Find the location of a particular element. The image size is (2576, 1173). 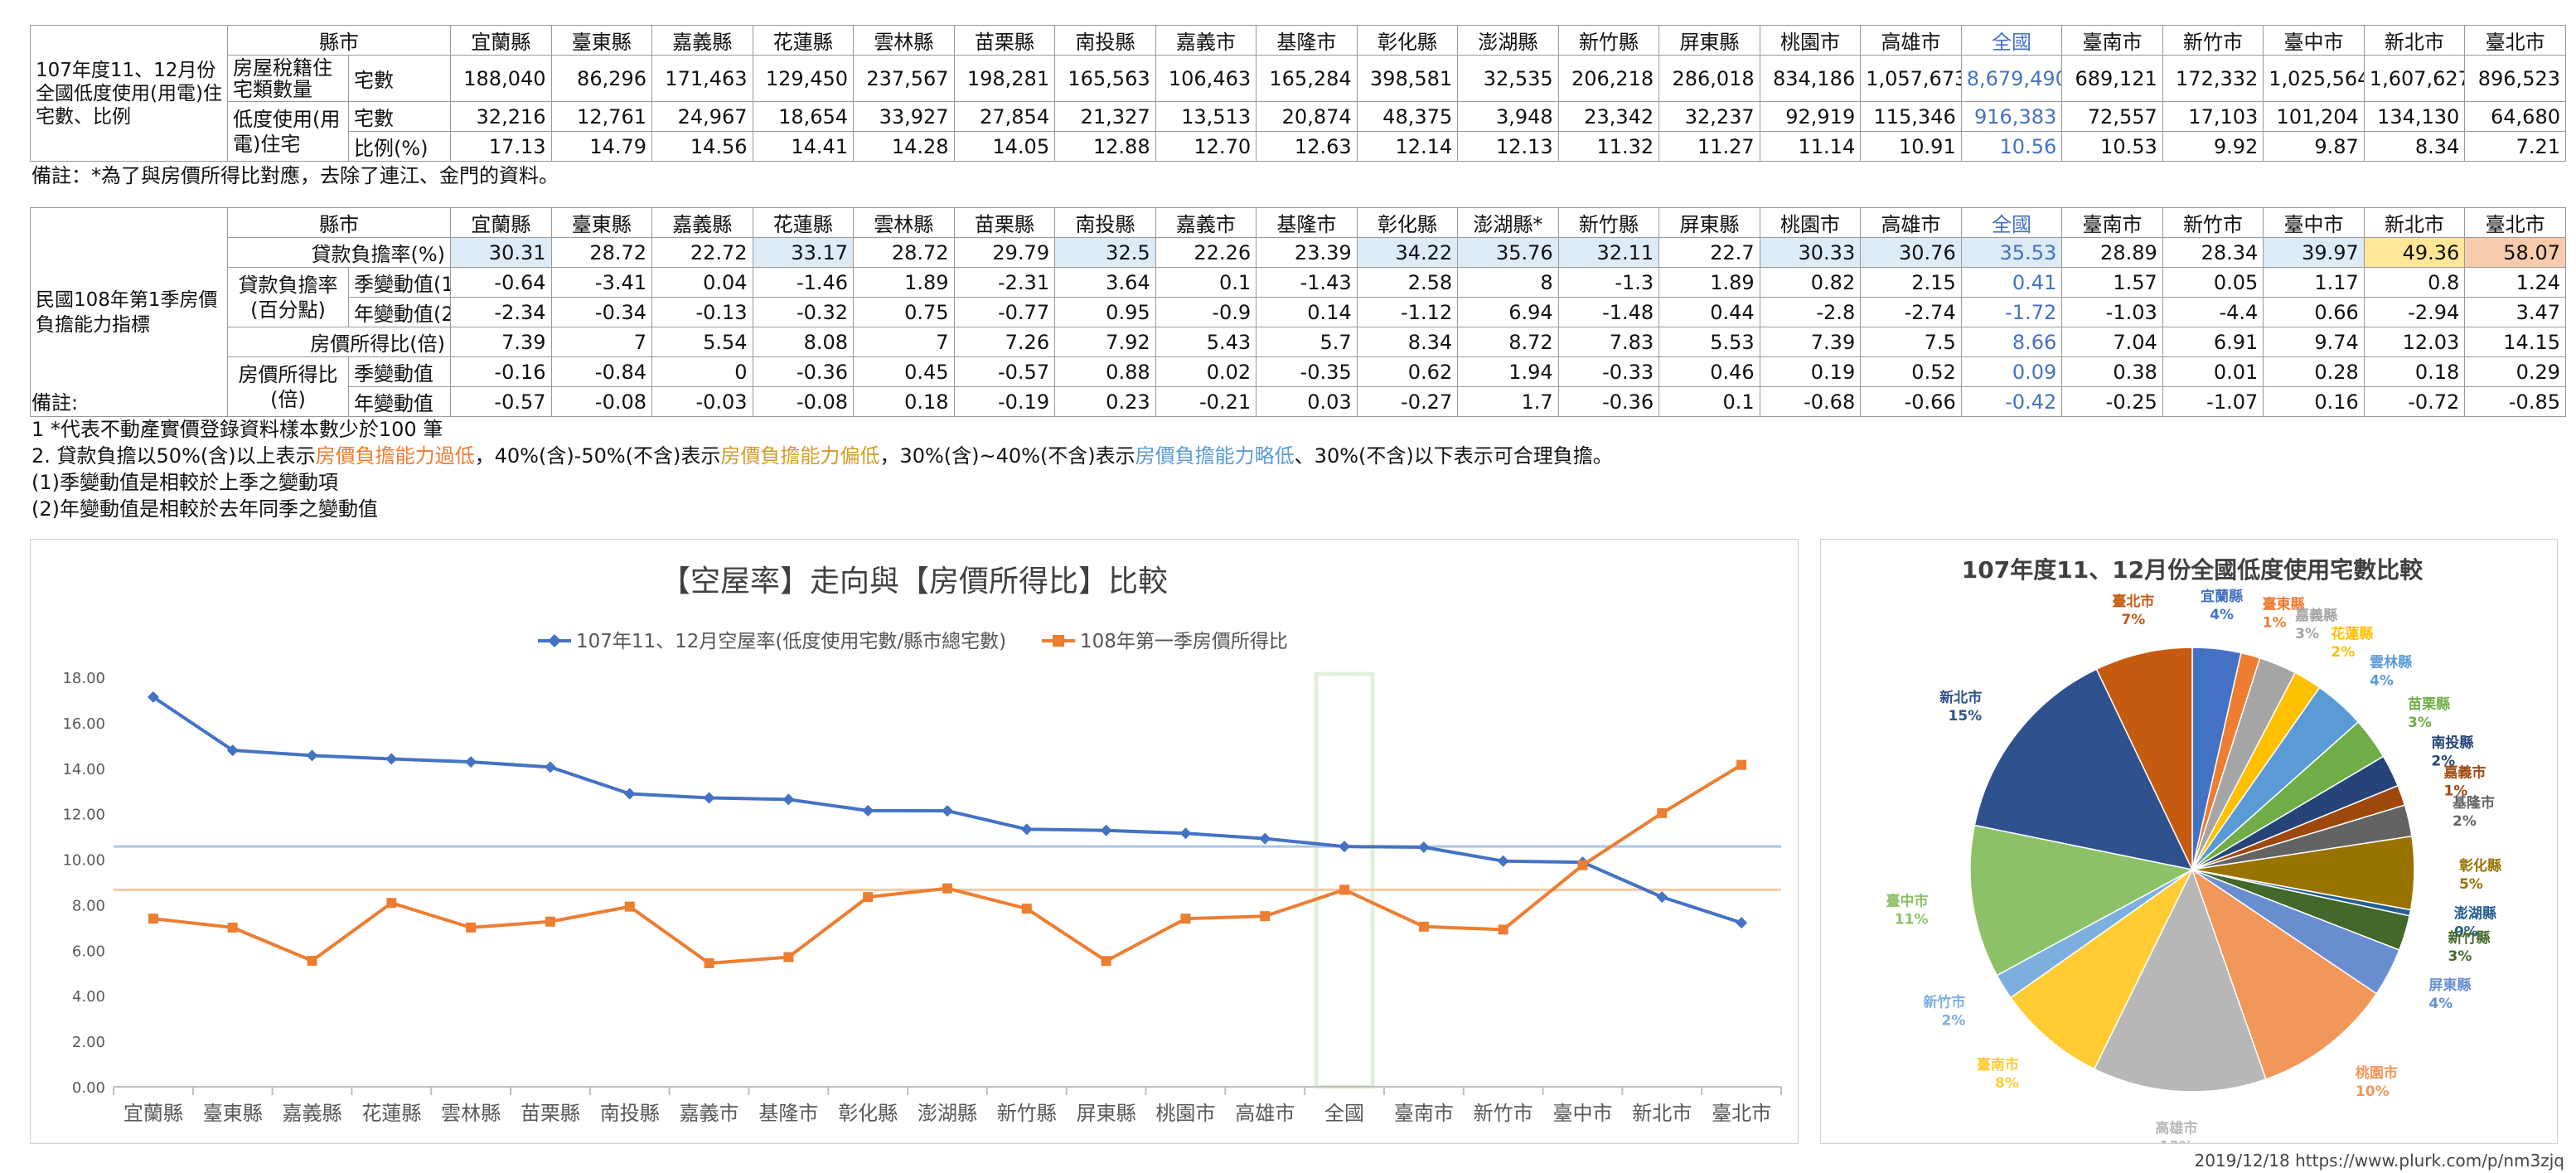

table-cell: -0.9 is located at coordinates (1206, 312).